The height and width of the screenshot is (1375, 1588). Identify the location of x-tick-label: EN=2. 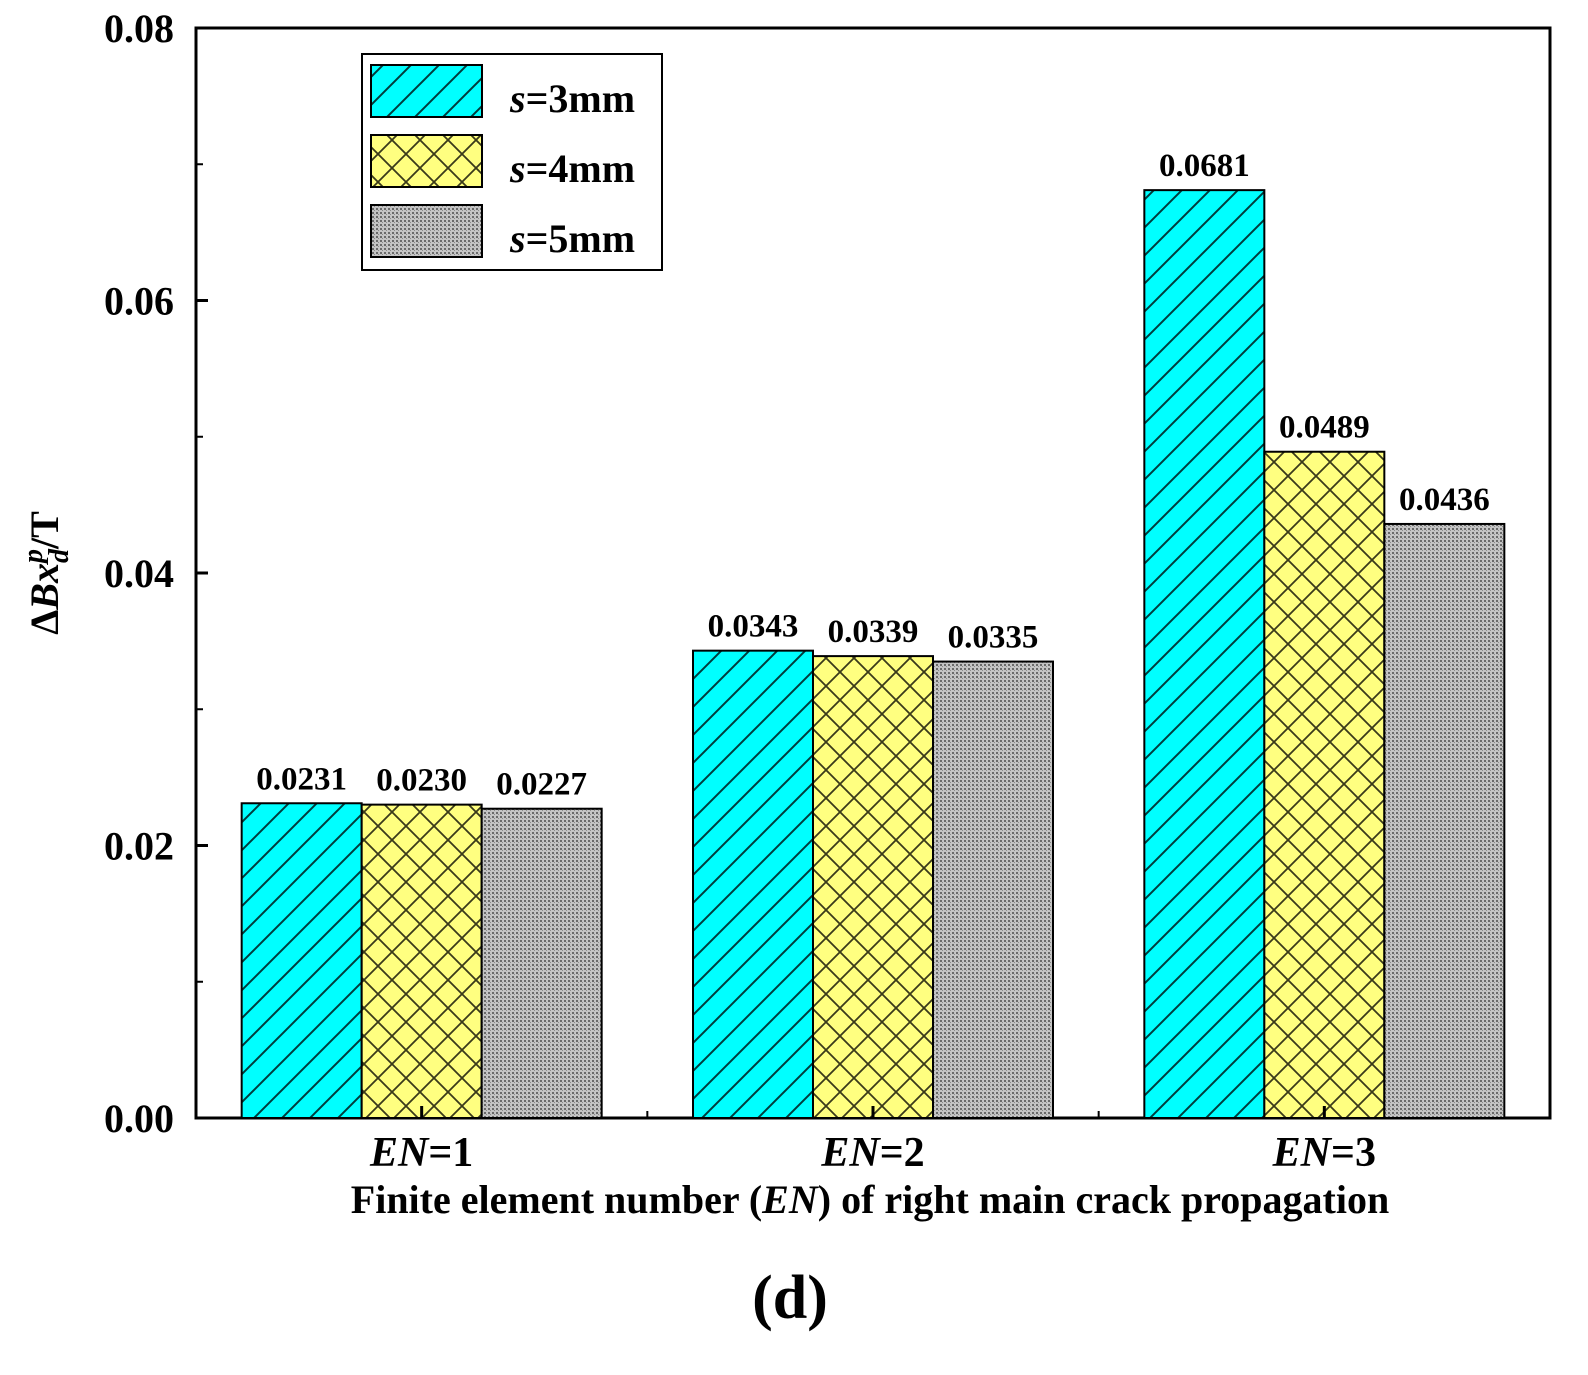
(872, 1153).